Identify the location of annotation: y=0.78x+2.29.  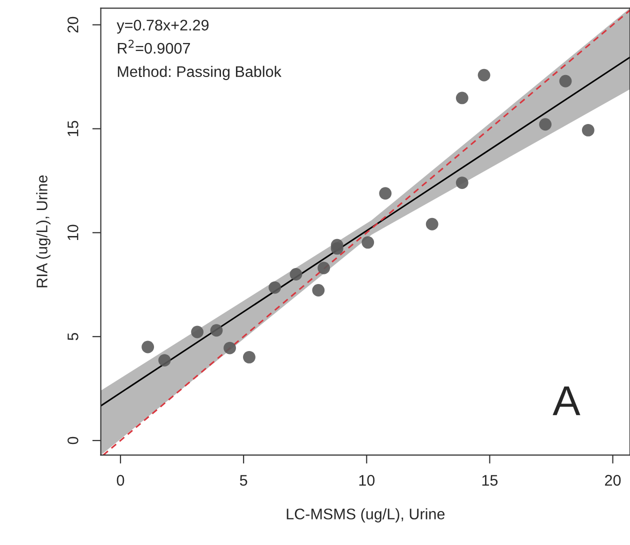
(162, 27).